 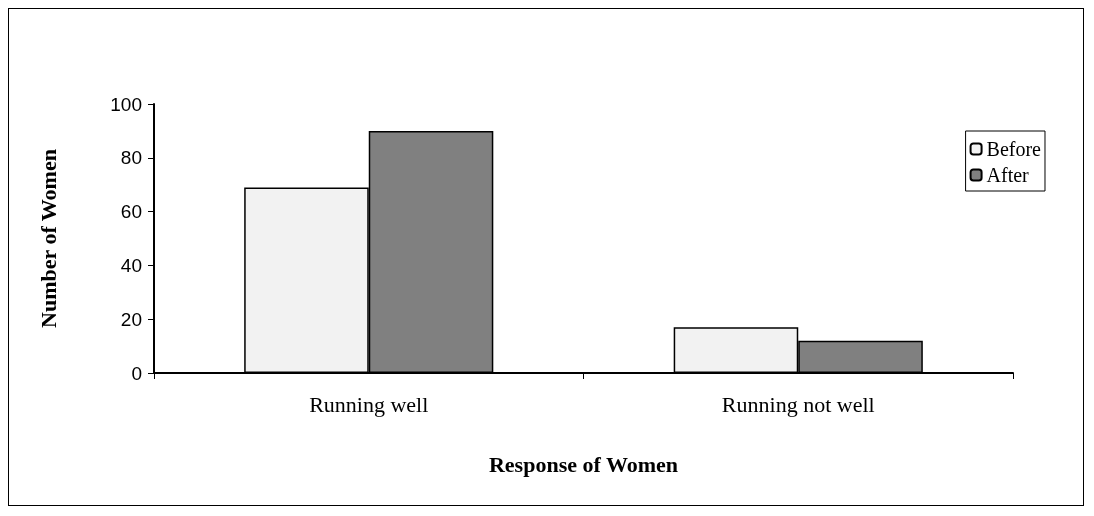 What do you see at coordinates (1008, 175) in the screenshot?
I see `legend-label: After` at bounding box center [1008, 175].